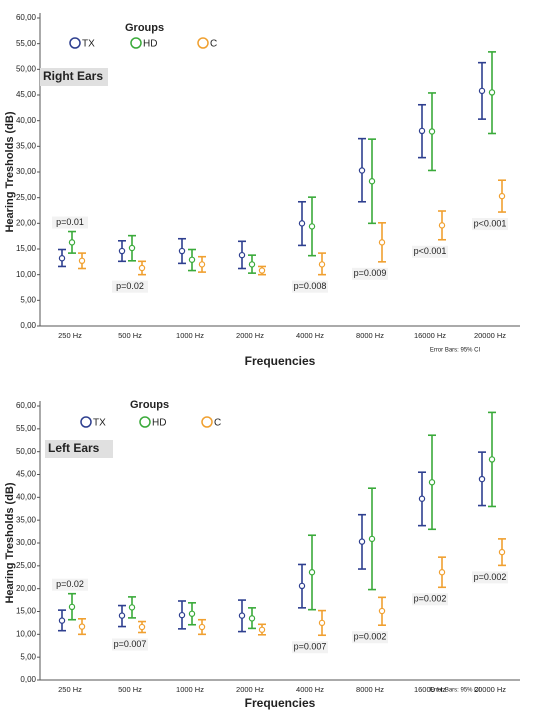  What do you see at coordinates (280, 703) in the screenshot?
I see `x-axis-label: Frequencies` at bounding box center [280, 703].